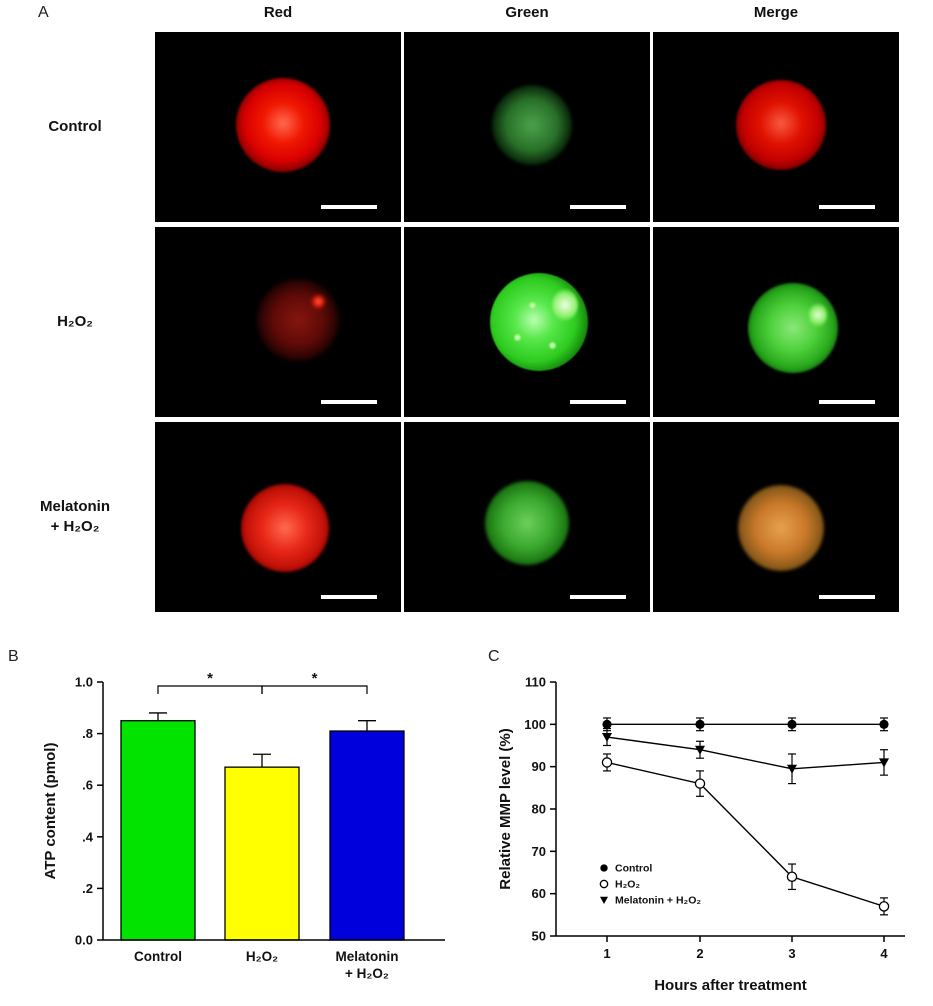  I want to click on micrograph-h2o2-red, so click(278, 322).